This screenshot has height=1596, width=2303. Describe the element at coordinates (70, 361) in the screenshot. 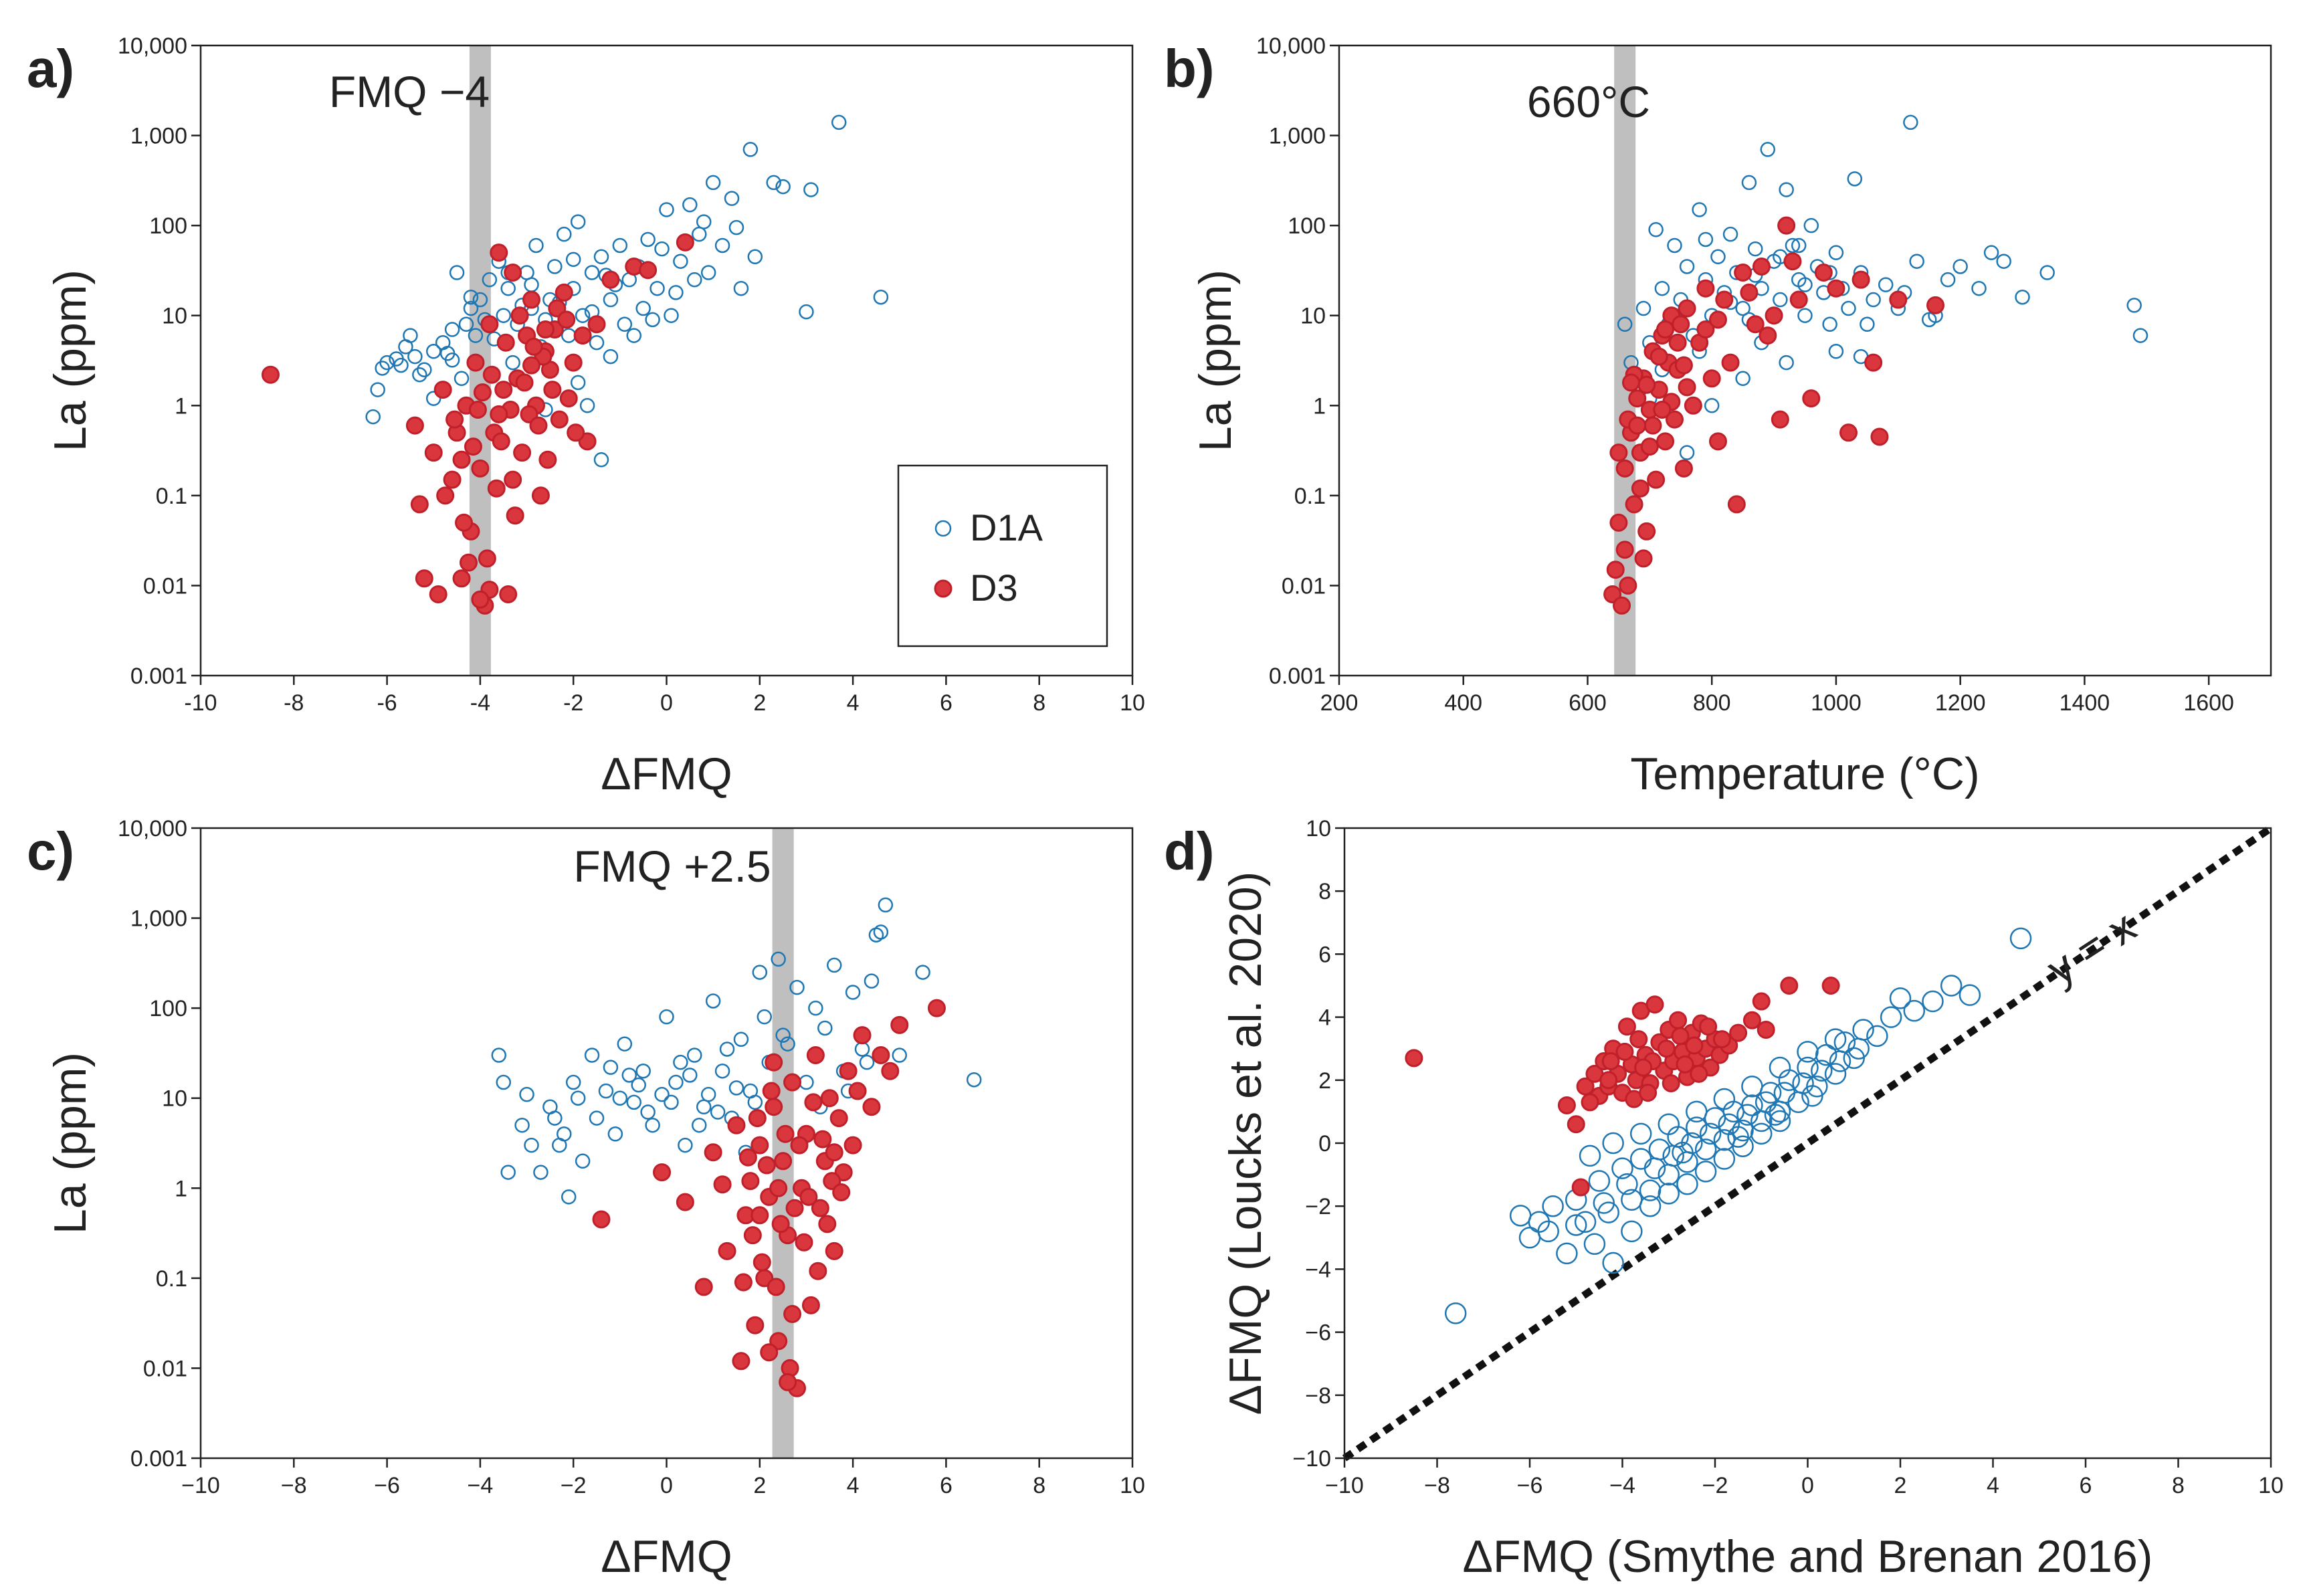

I see `y-axis-label: La (ppm)` at that location.